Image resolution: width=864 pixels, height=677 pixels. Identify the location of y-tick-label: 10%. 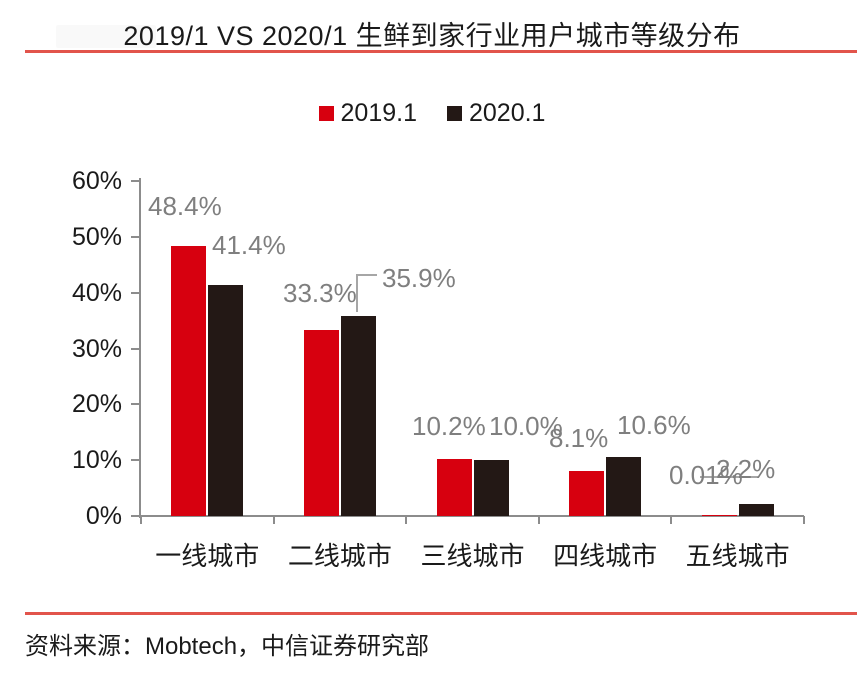
(96, 460).